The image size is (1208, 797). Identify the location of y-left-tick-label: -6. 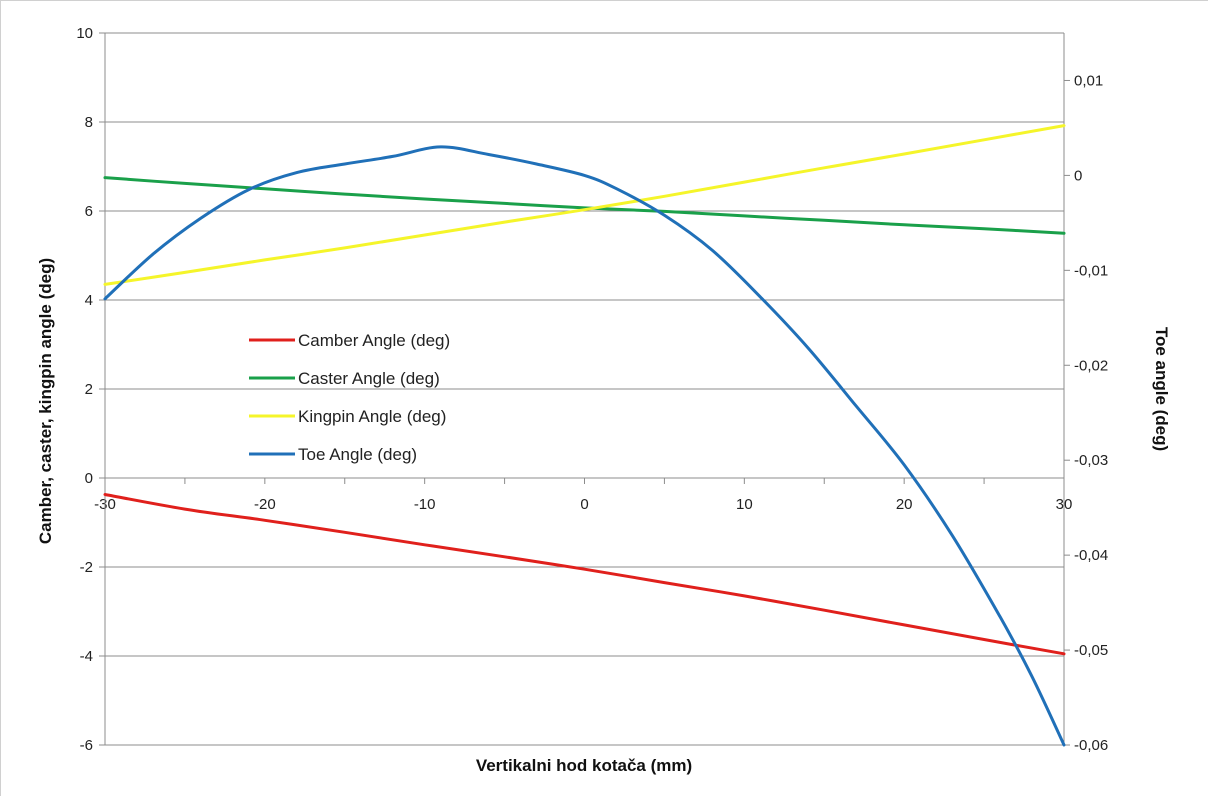
(86, 745).